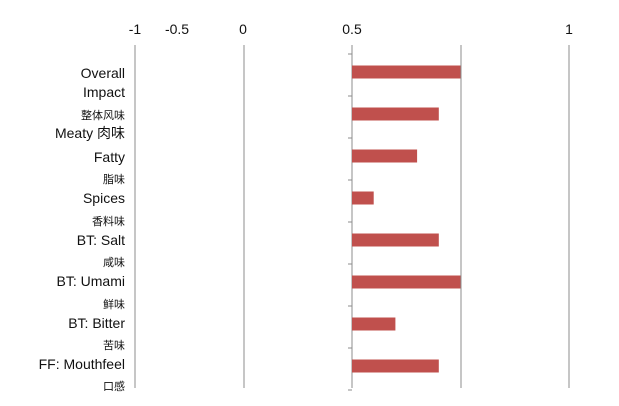 The width and height of the screenshot is (619, 406). I want to click on category-label-zh: 苦味, so click(114, 345).